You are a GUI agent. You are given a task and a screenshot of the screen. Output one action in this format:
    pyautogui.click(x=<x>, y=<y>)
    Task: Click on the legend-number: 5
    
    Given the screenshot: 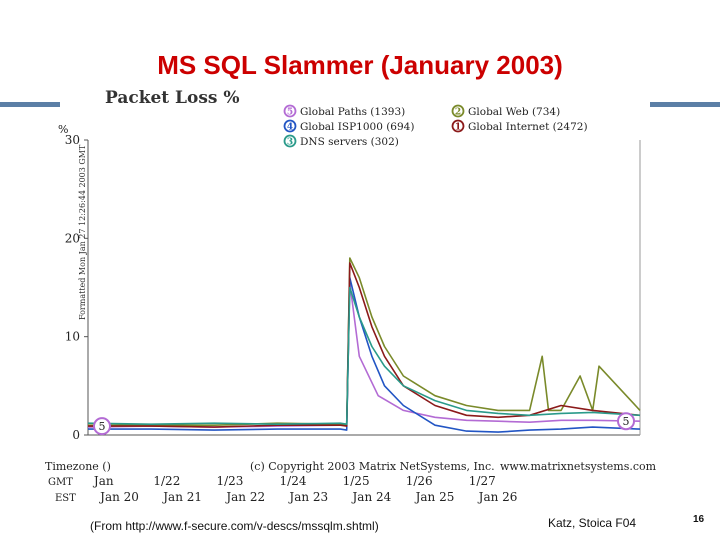 What is the action you would take?
    pyautogui.click(x=290, y=113)
    